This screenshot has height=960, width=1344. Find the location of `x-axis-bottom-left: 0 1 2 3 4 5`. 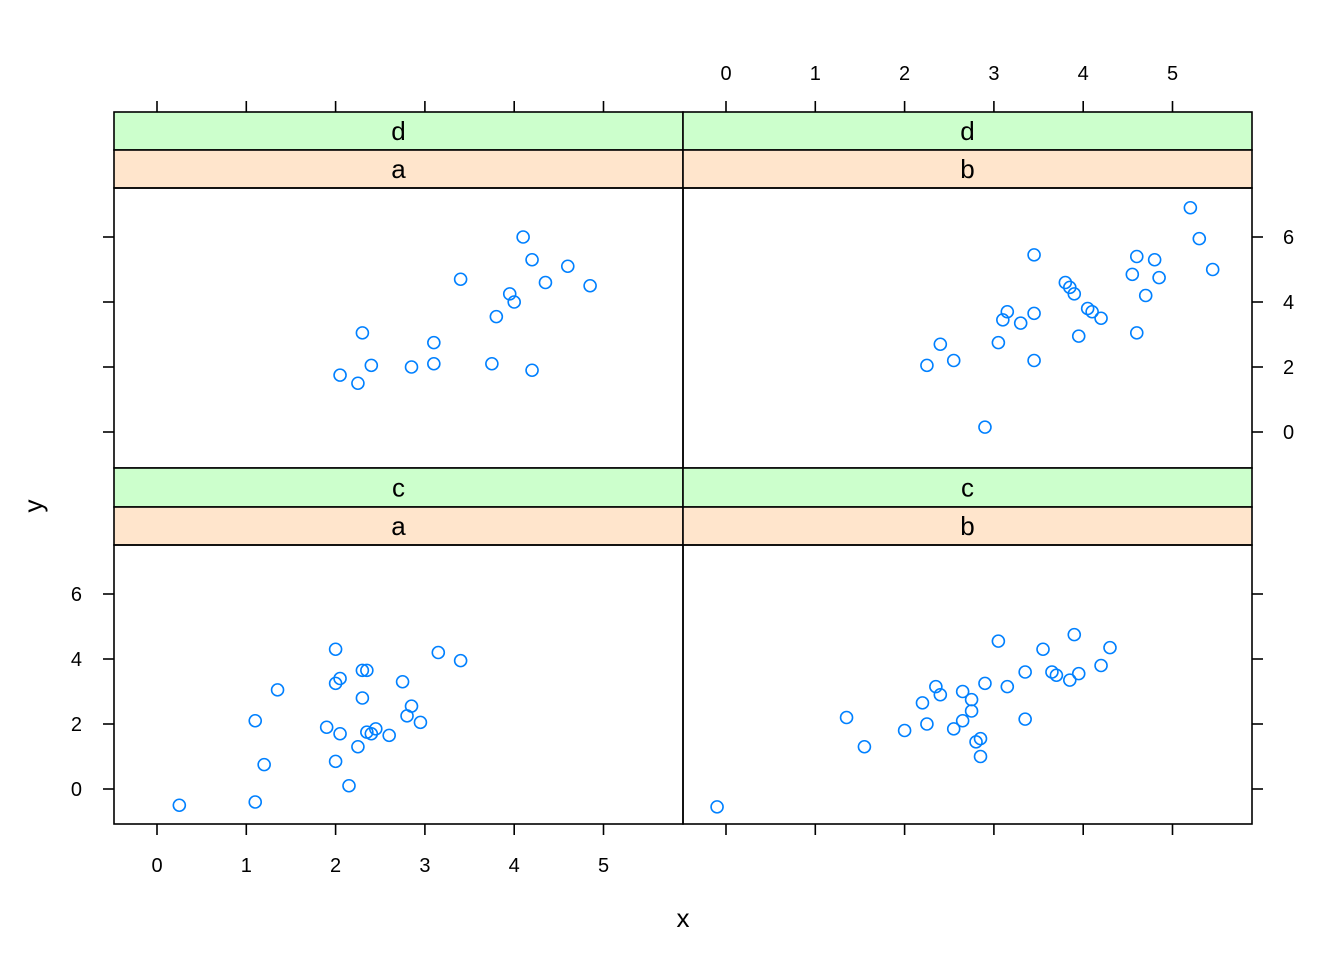

x-axis-bottom-left: 0 1 2 3 4 5 is located at coordinates (380, 850).